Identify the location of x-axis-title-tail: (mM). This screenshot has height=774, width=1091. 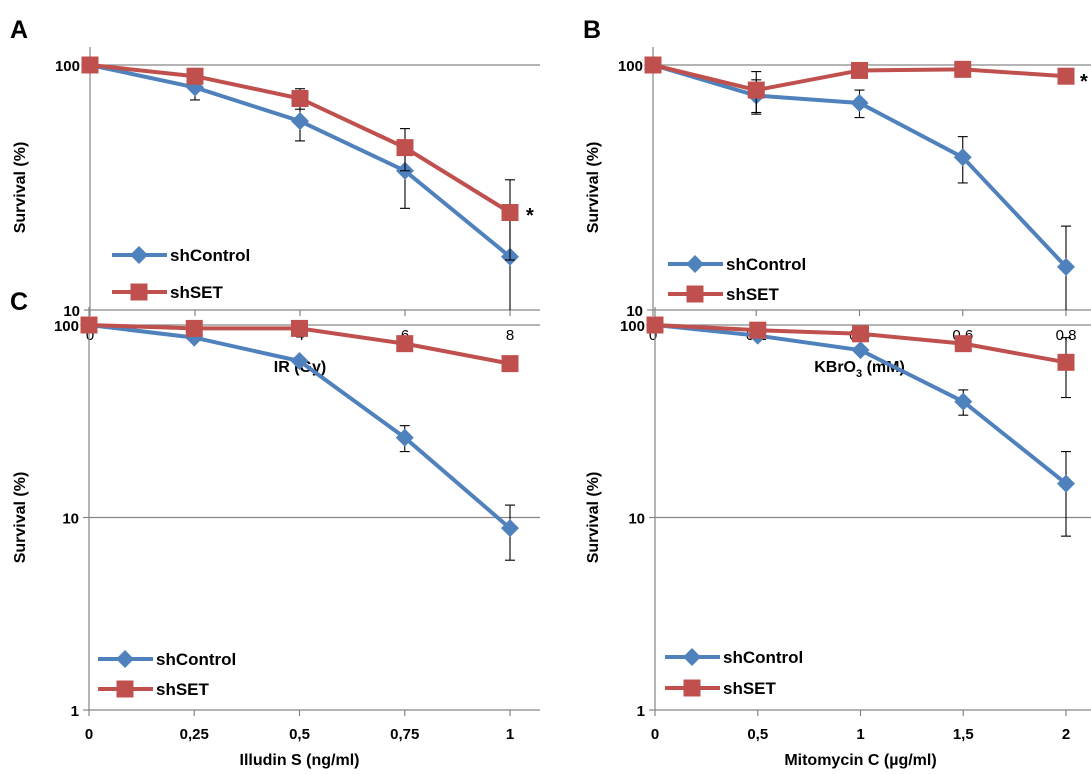
(883, 367).